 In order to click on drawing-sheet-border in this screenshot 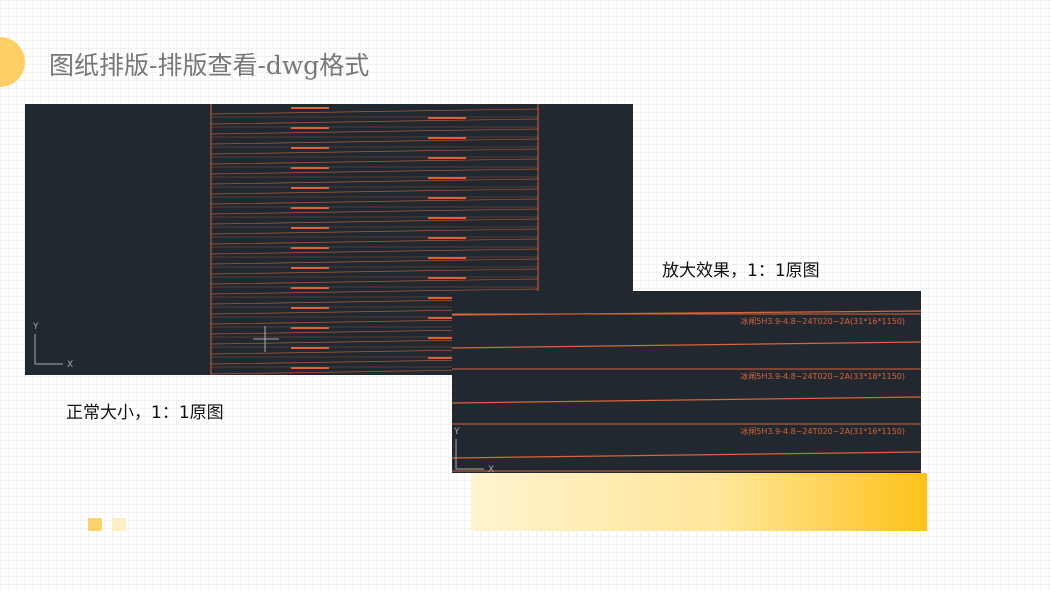, I will do `click(374, 239)`.